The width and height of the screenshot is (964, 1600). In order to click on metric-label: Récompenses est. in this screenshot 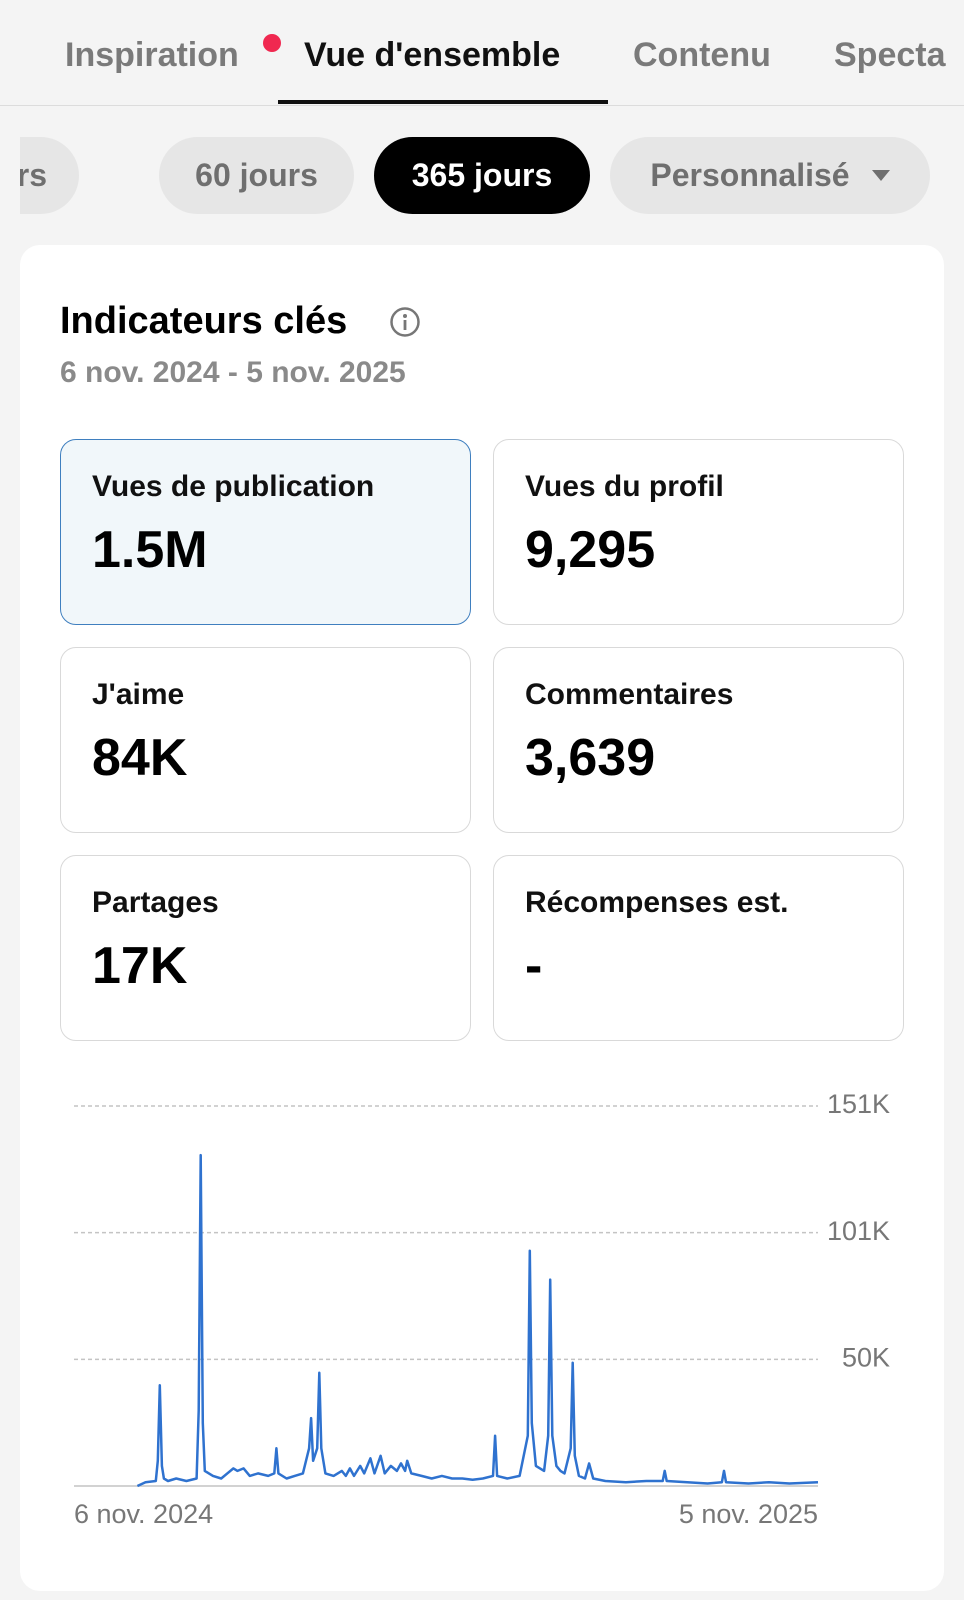, I will do `click(657, 902)`.